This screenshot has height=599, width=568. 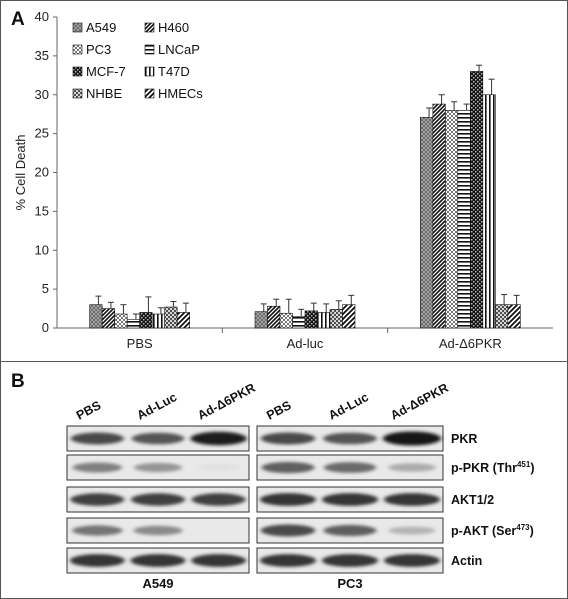 I want to click on legend-swatch-pc3, so click(x=77, y=49).